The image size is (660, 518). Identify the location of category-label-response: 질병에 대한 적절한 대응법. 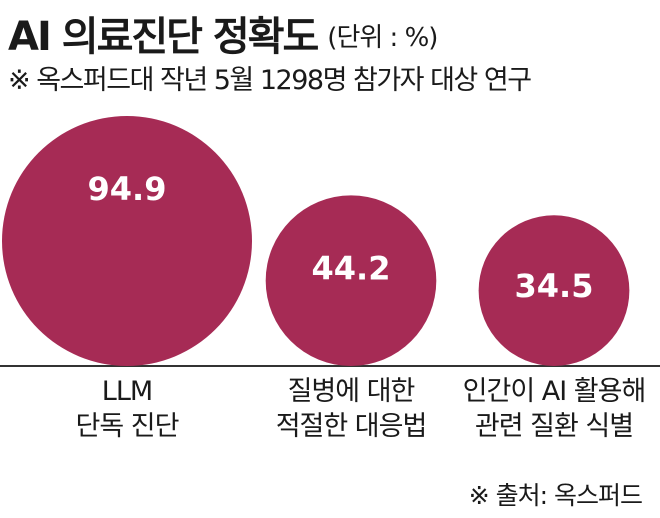
(351, 409).